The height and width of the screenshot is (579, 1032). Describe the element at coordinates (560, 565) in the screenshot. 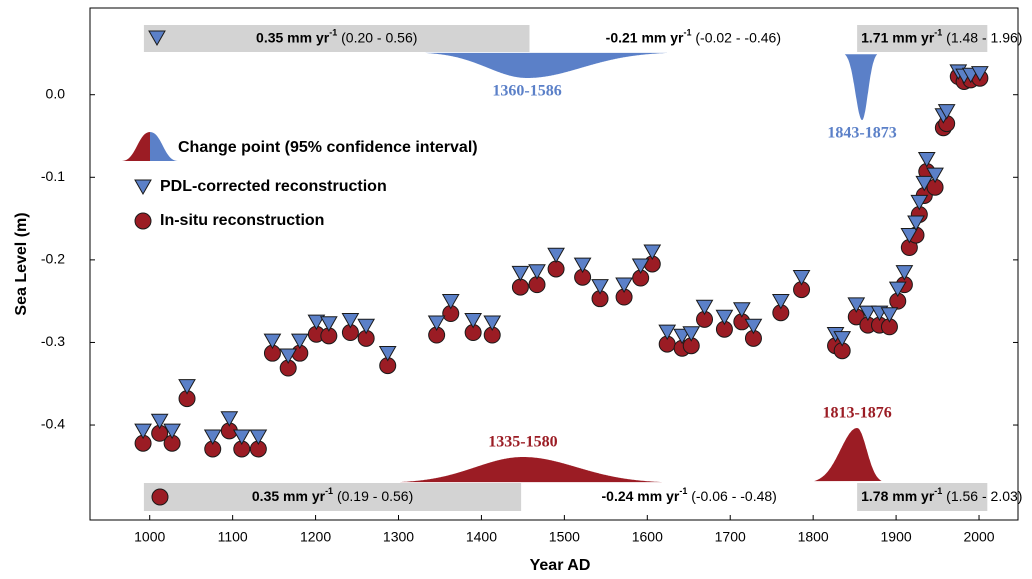

I see `x-axis-label: Year AD` at that location.